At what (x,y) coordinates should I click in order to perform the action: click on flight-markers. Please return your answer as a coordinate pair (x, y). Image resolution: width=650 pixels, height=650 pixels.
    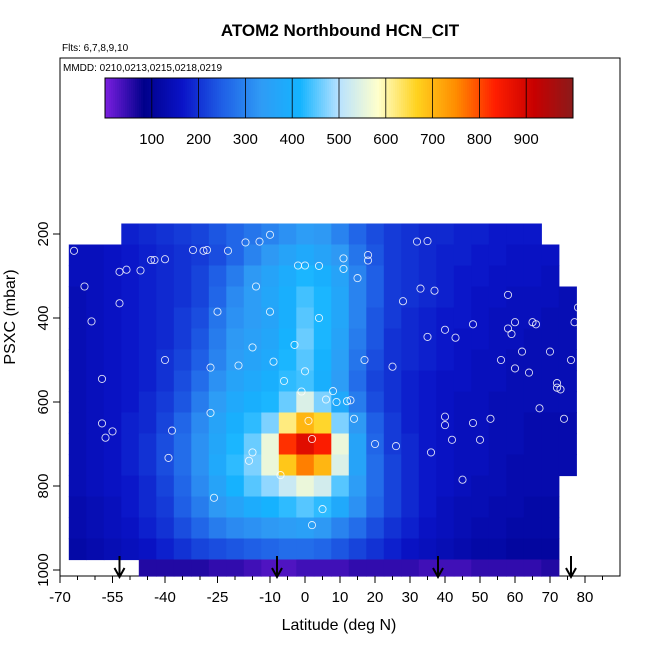
    Looking at the image, I should click on (345, 568).